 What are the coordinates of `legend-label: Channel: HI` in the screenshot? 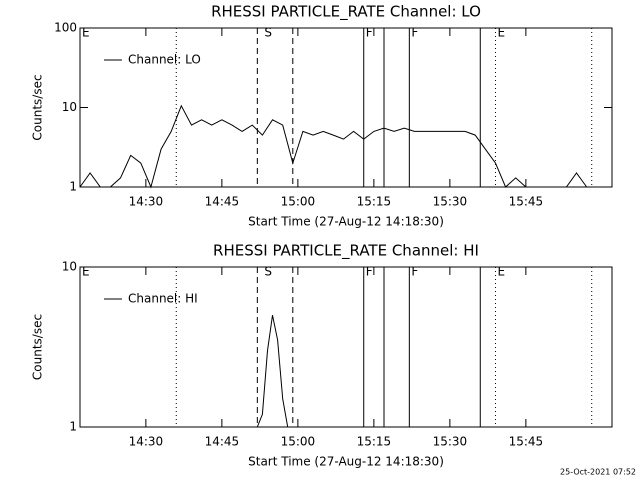 It's located at (163, 299).